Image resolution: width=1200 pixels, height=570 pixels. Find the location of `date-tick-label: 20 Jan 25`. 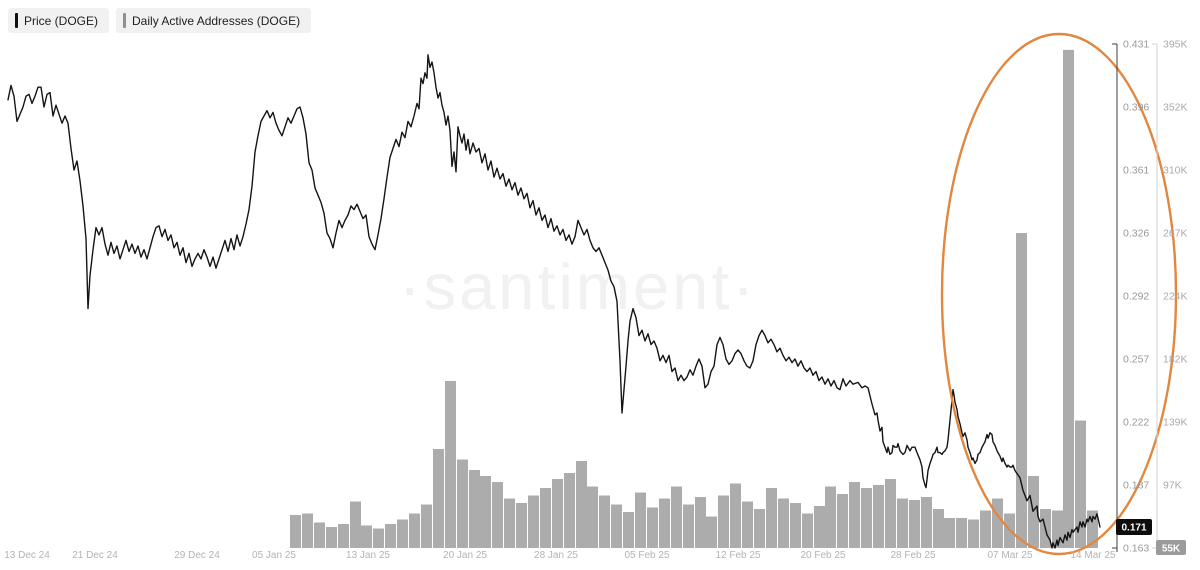

date-tick-label: 20 Jan 25 is located at coordinates (465, 555).